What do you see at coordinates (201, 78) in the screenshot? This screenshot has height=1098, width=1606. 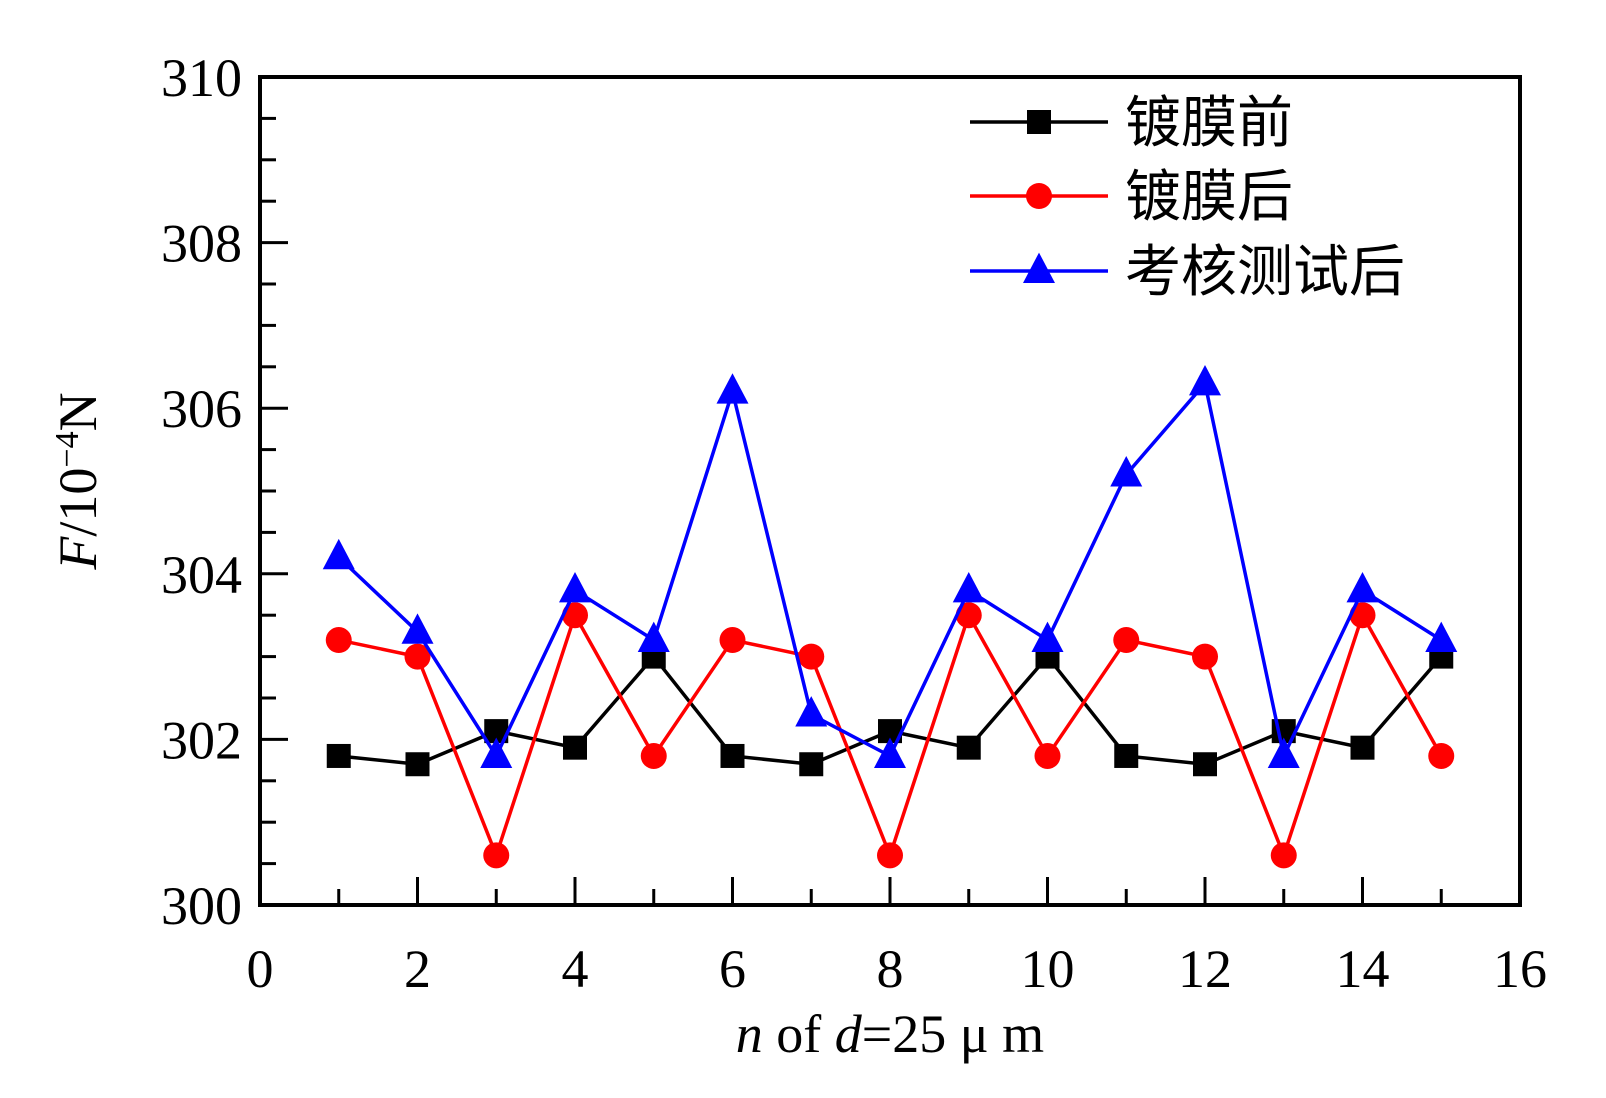 I see `y-tick-label: 310` at bounding box center [201, 78].